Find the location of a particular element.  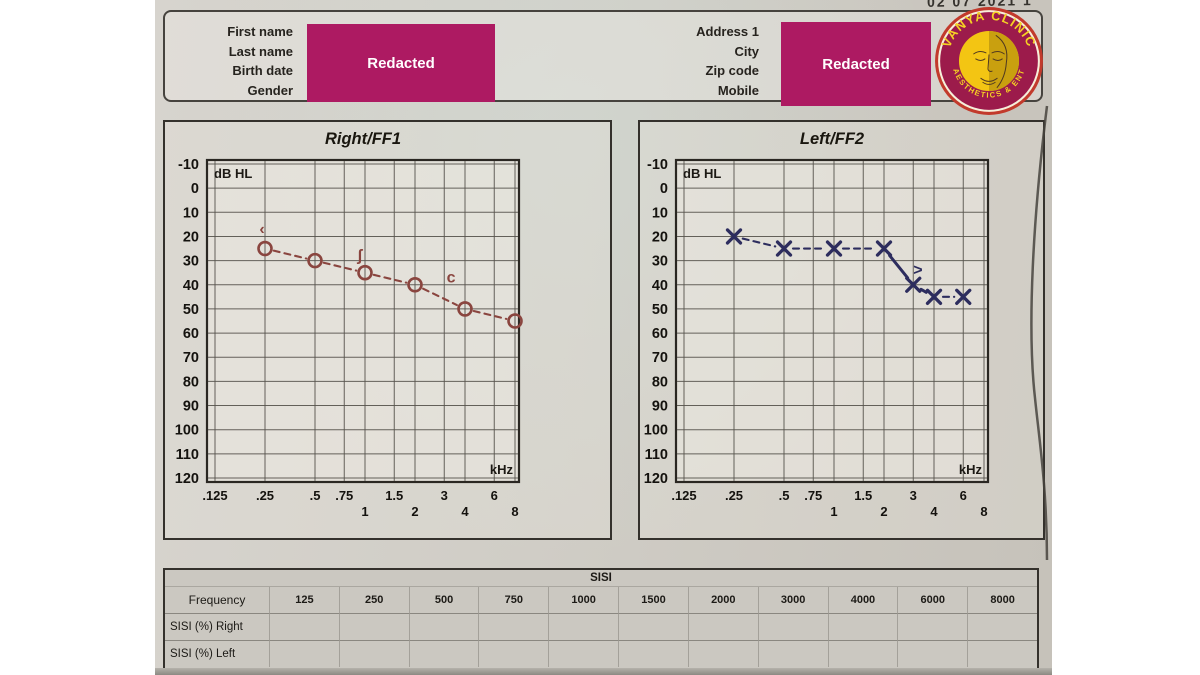

sisi-frequency-column-header: 6000 is located at coordinates (932, 600).